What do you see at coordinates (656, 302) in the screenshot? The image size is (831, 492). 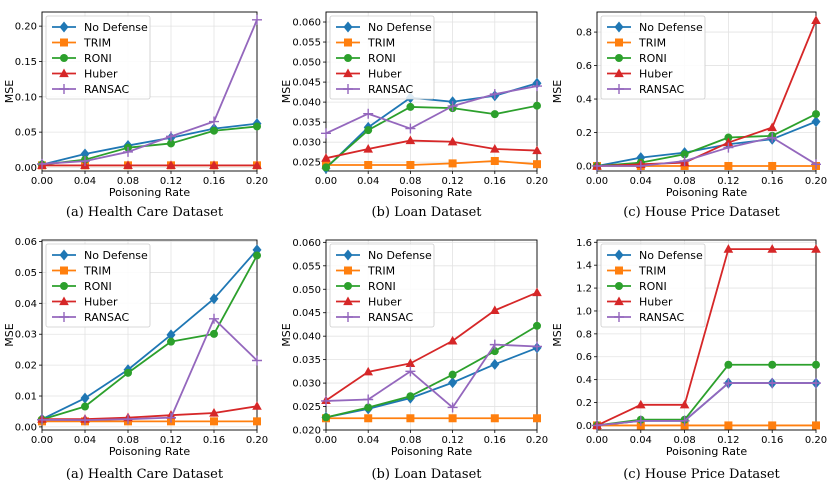 I see `legend-label: Huber` at bounding box center [656, 302].